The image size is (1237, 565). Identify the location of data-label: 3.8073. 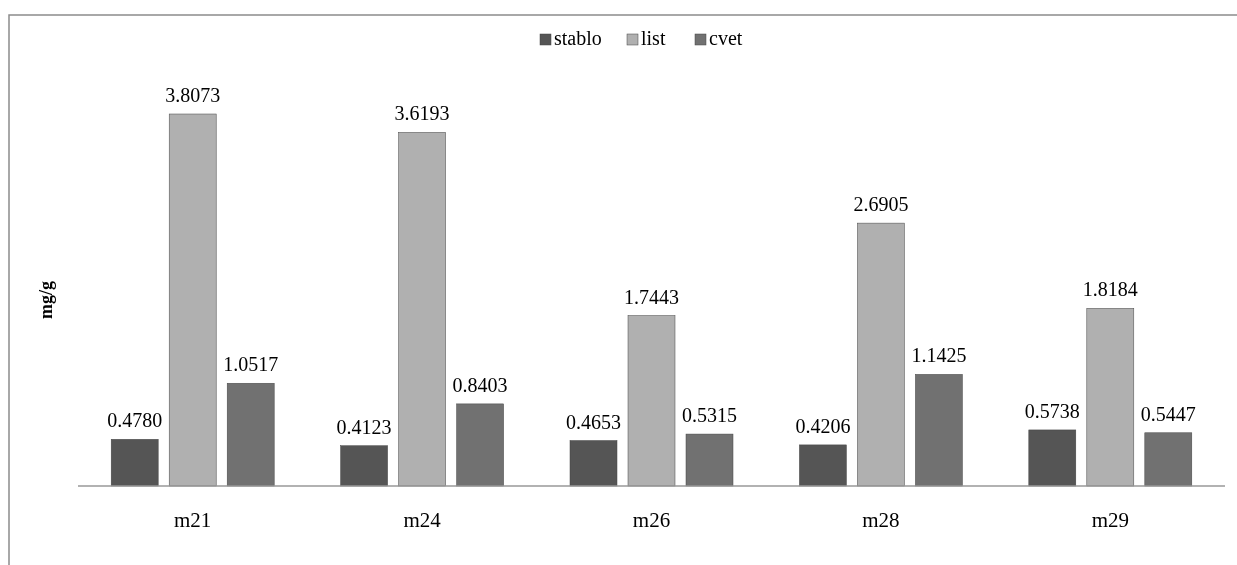
(193, 95).